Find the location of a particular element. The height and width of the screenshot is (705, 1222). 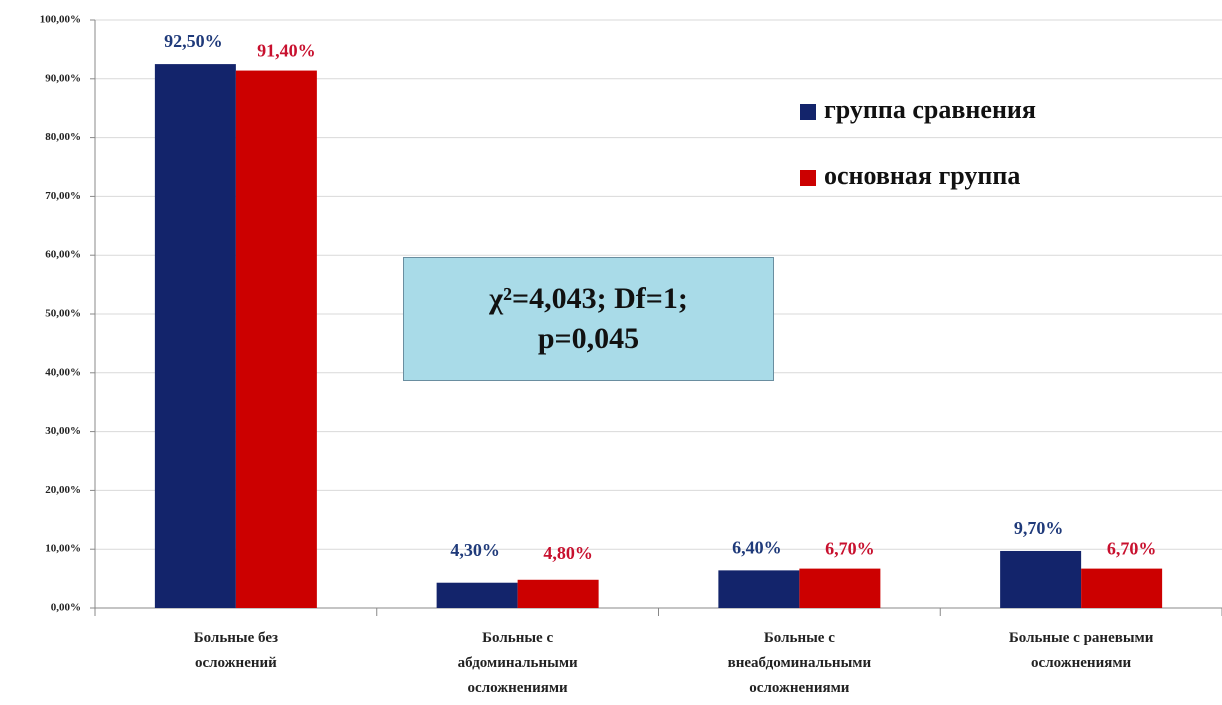

y-tick-label: 30,00% is located at coordinates (63, 431).